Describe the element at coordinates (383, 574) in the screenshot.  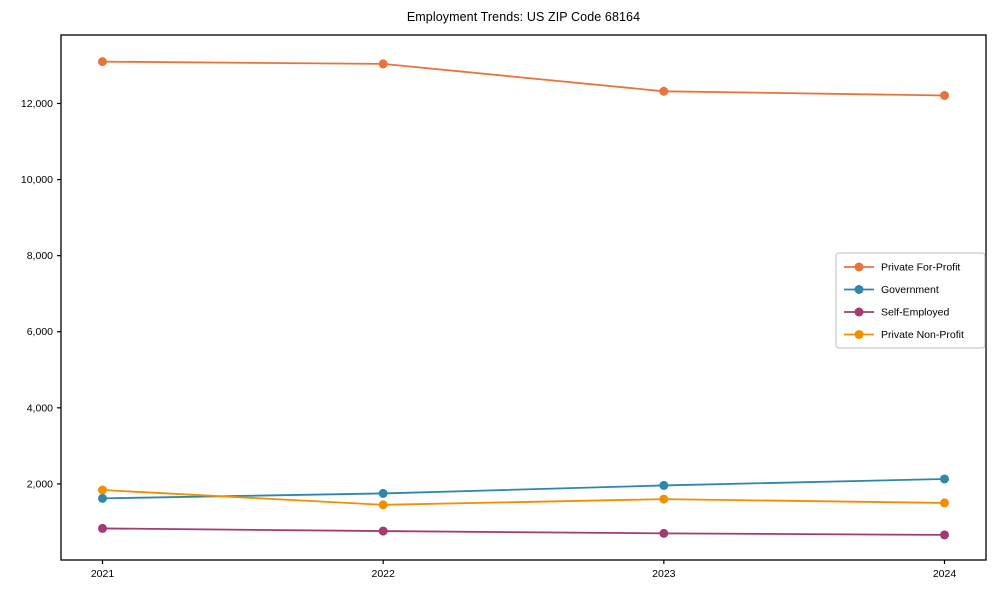
I see `x-tick-label: 2022` at that location.